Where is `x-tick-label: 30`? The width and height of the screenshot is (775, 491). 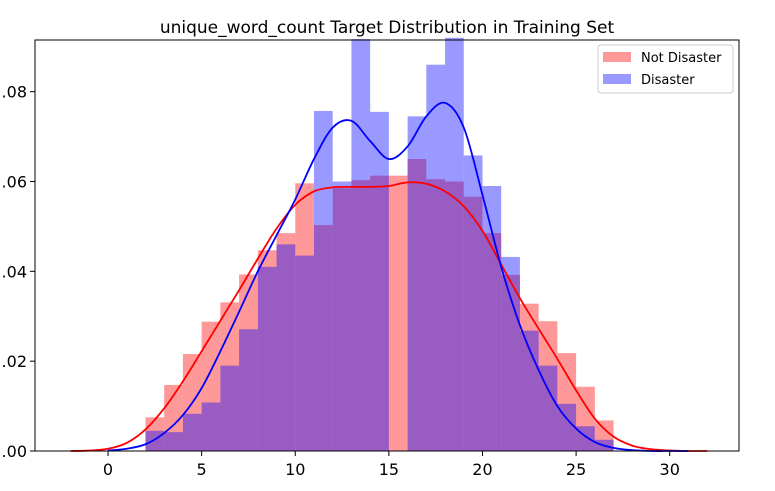 x-tick-label: 30 is located at coordinates (670, 469).